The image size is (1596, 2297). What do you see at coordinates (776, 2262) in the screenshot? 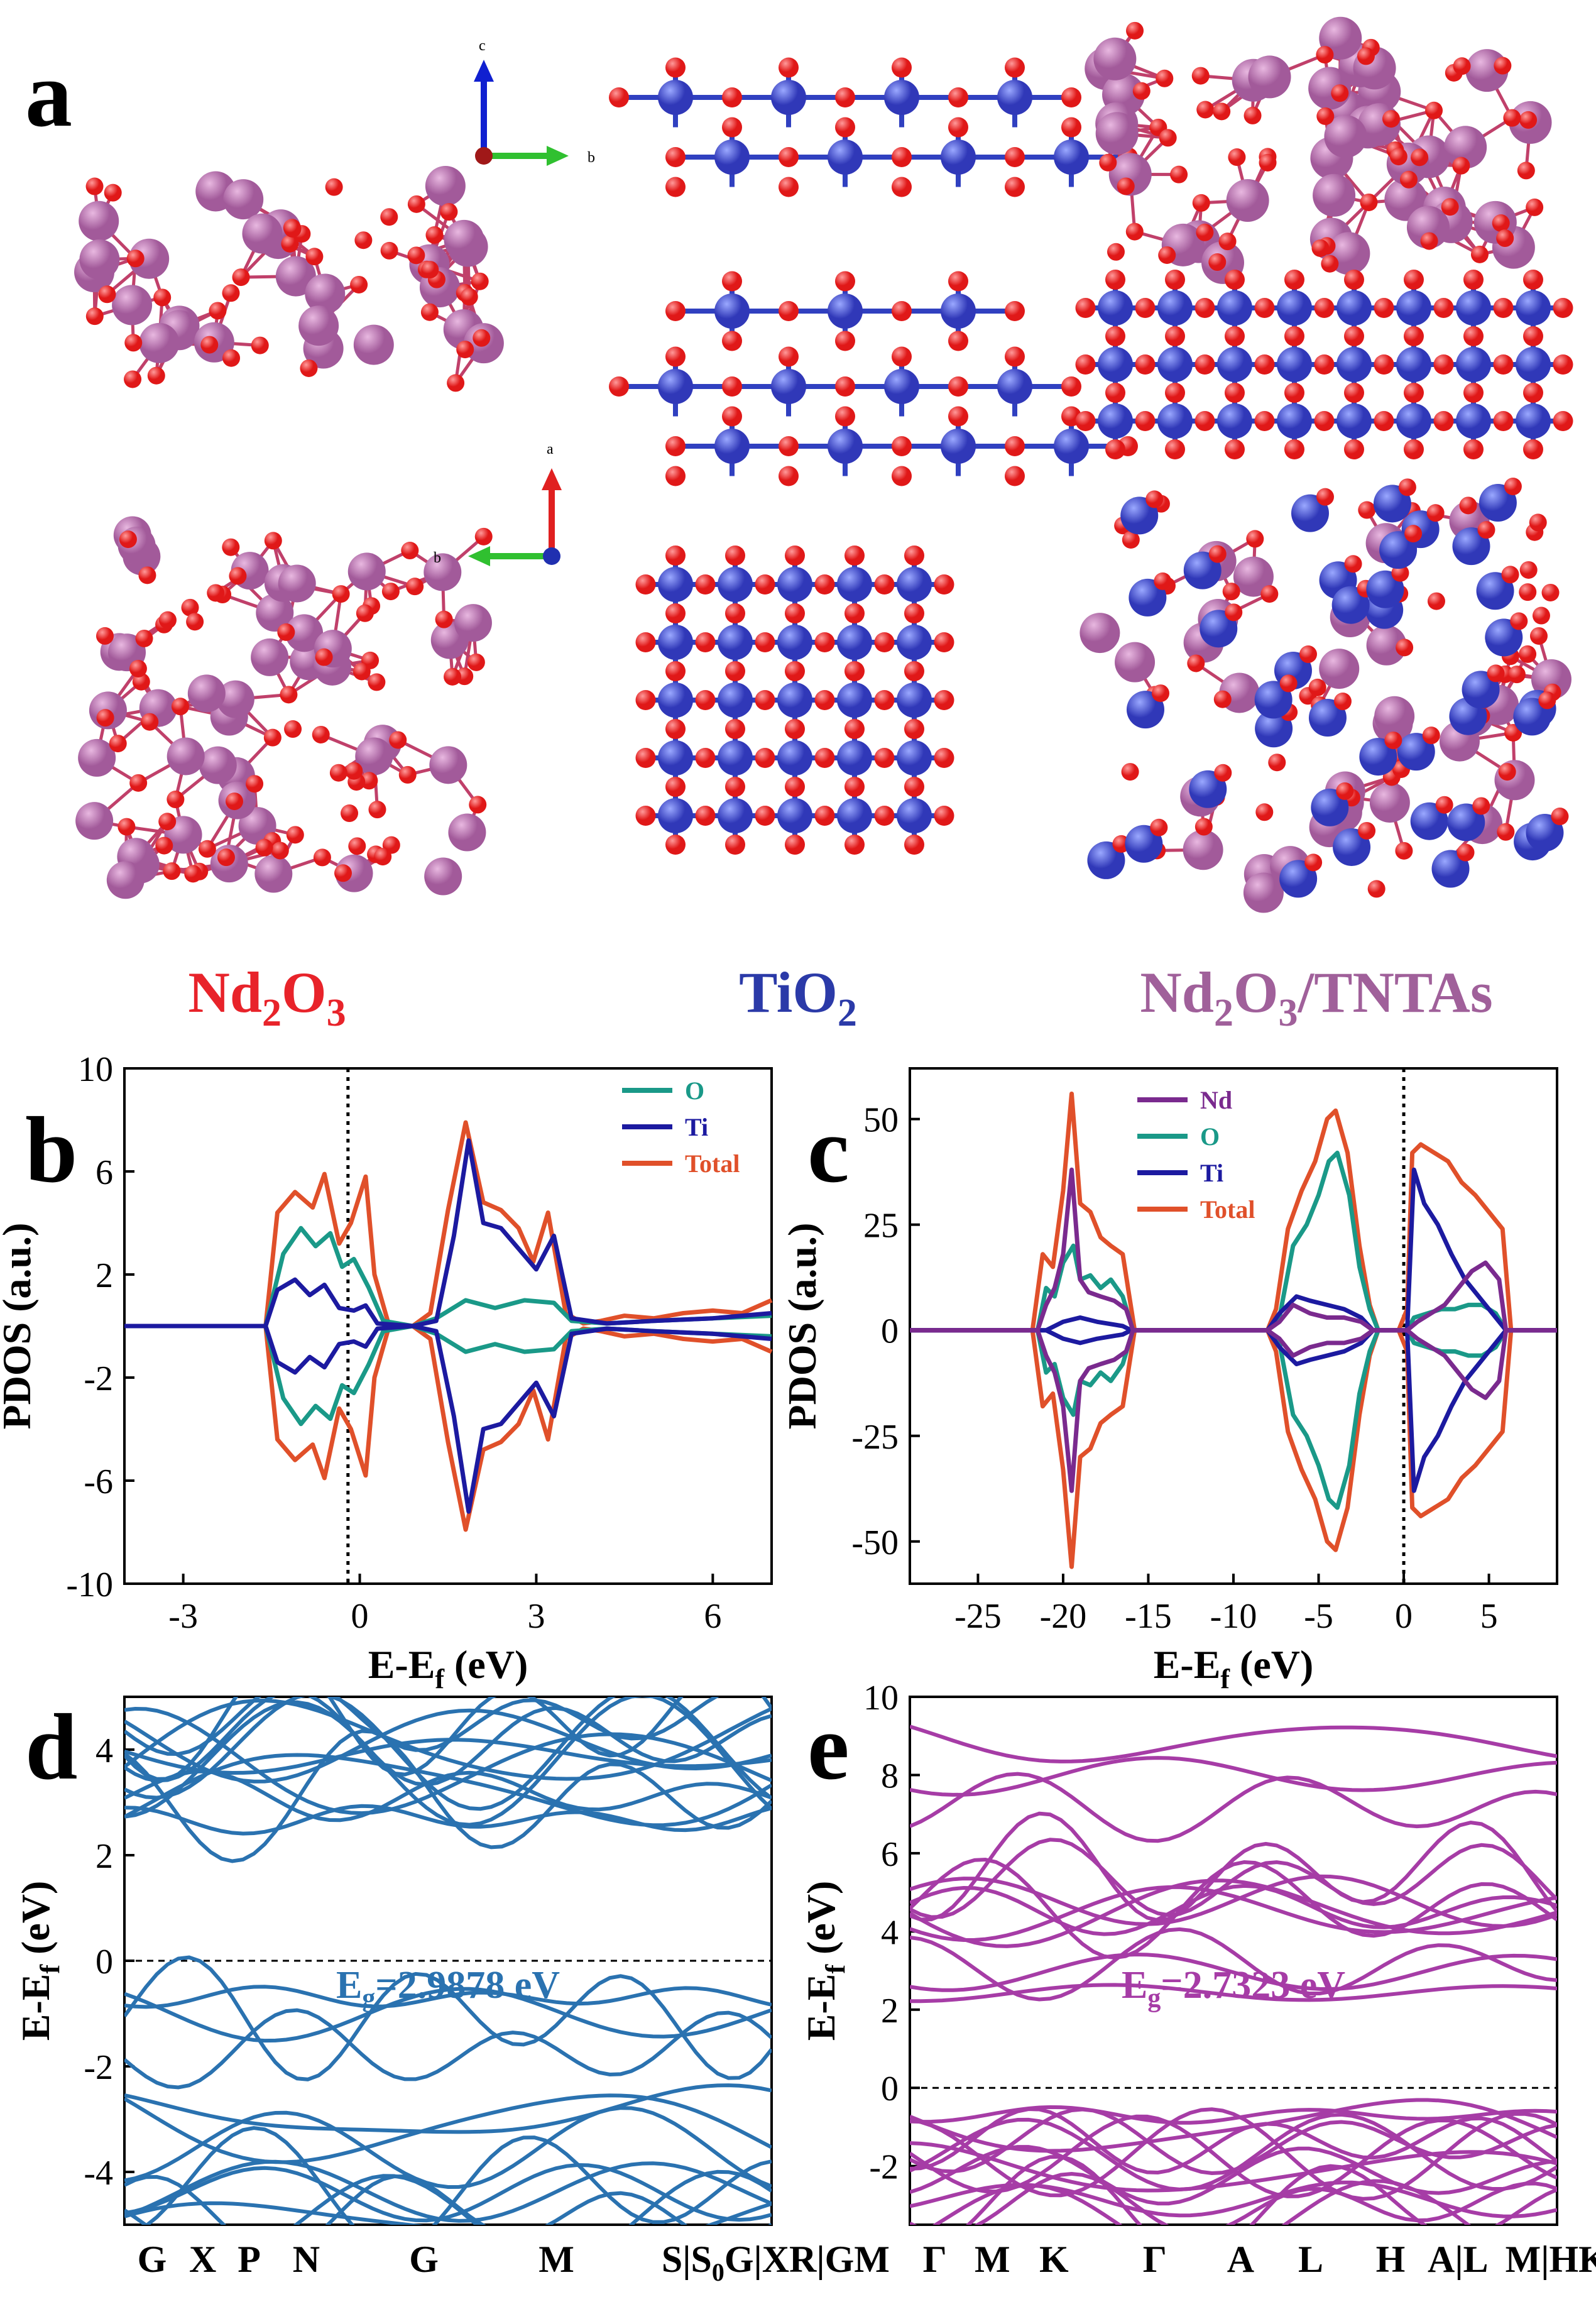
I see `kpoint-label: S|S0G|XR|GM` at bounding box center [776, 2262].